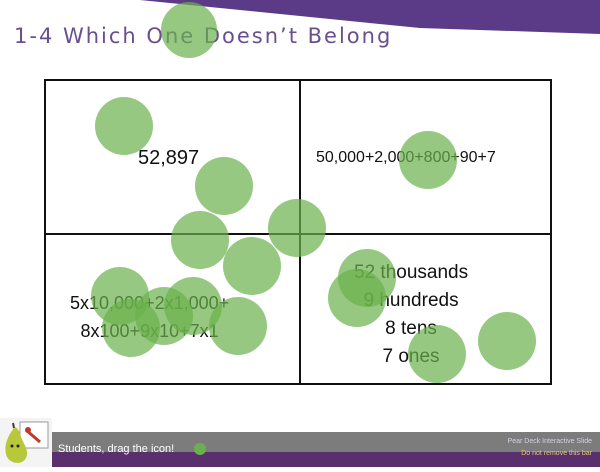  Describe the element at coordinates (411, 328) in the screenshot. I see `quadrant-bottom-right-line-3: 8 tens` at that location.